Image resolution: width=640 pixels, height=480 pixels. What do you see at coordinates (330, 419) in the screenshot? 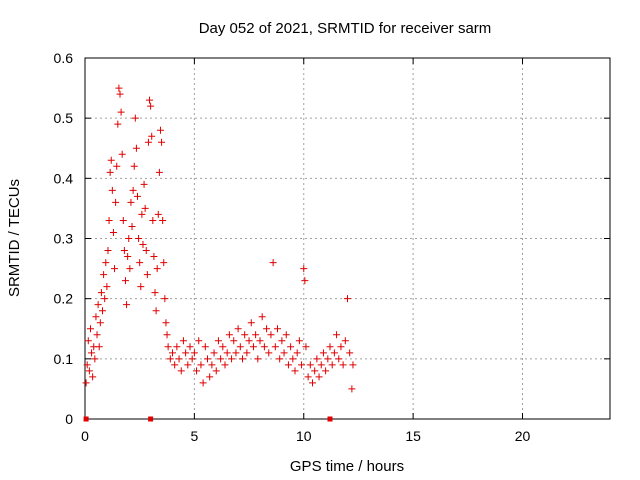
I see `gap-marker` at bounding box center [330, 419].